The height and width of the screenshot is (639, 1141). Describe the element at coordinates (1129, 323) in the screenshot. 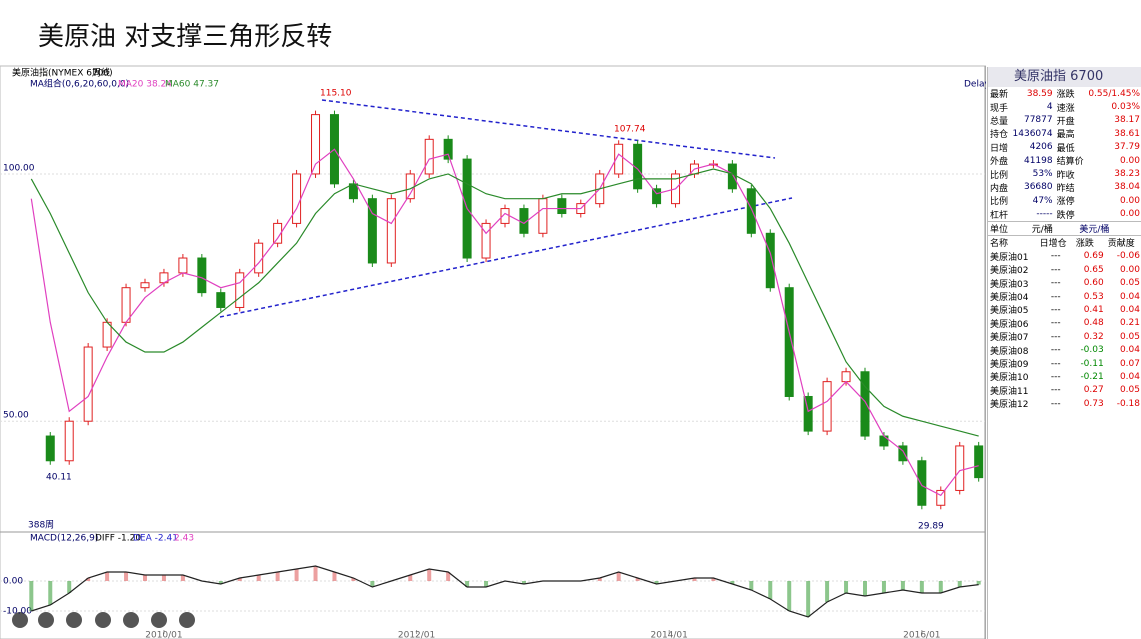

I see `cell: 0.21` at that location.